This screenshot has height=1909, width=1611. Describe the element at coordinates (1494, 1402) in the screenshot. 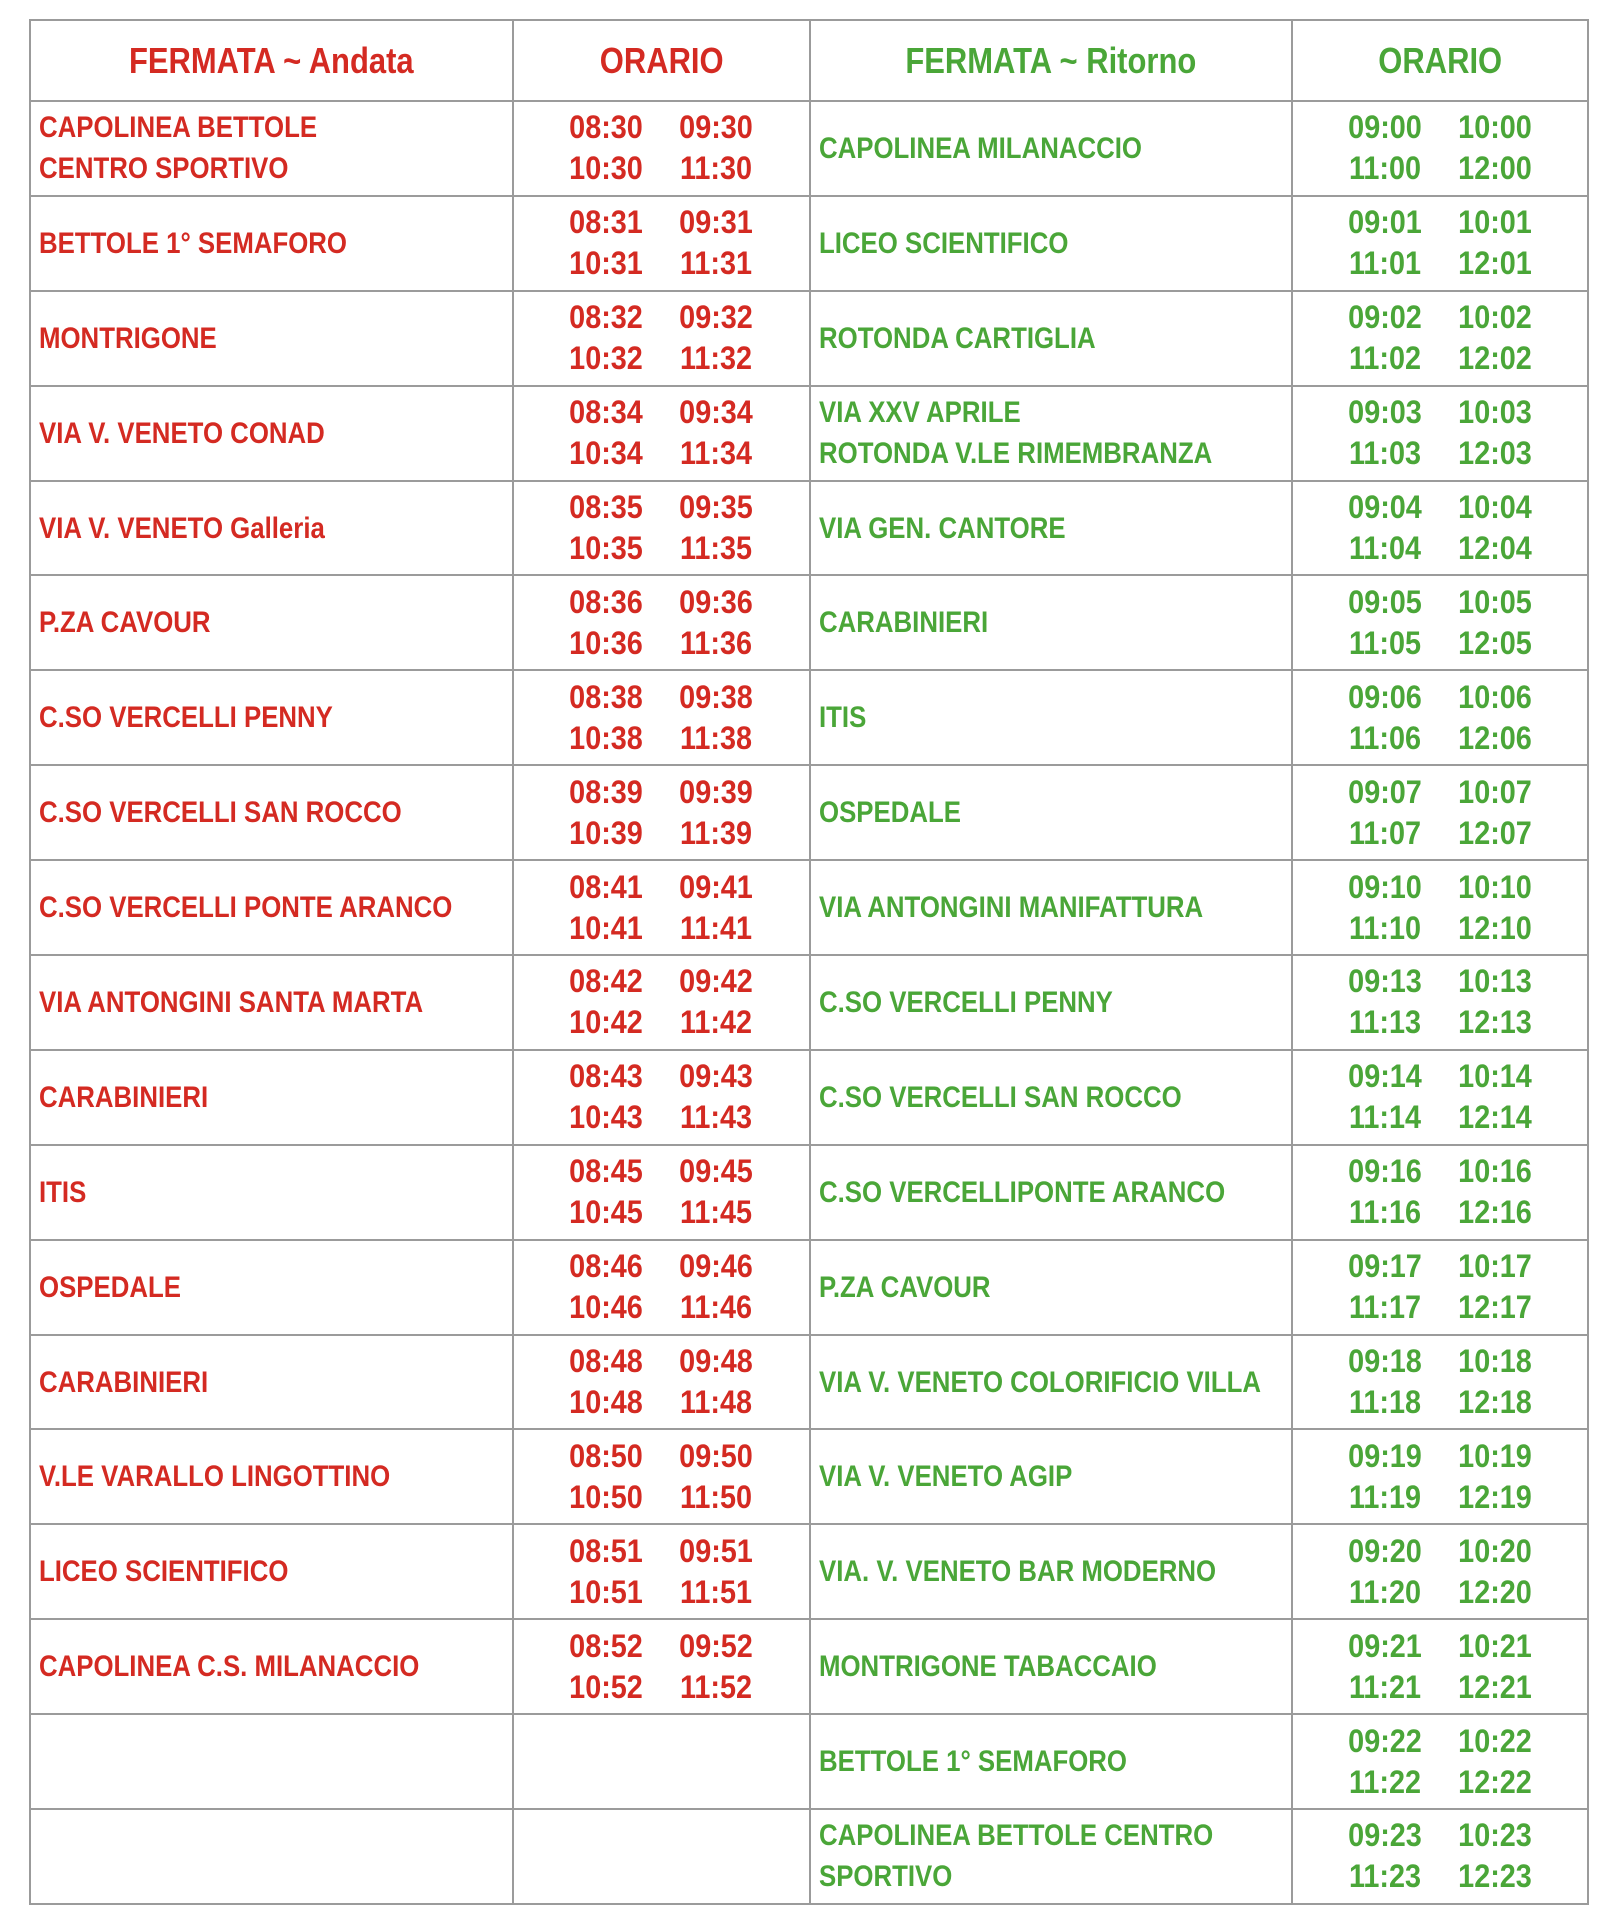

I see `departure-time: 12:18` at that location.